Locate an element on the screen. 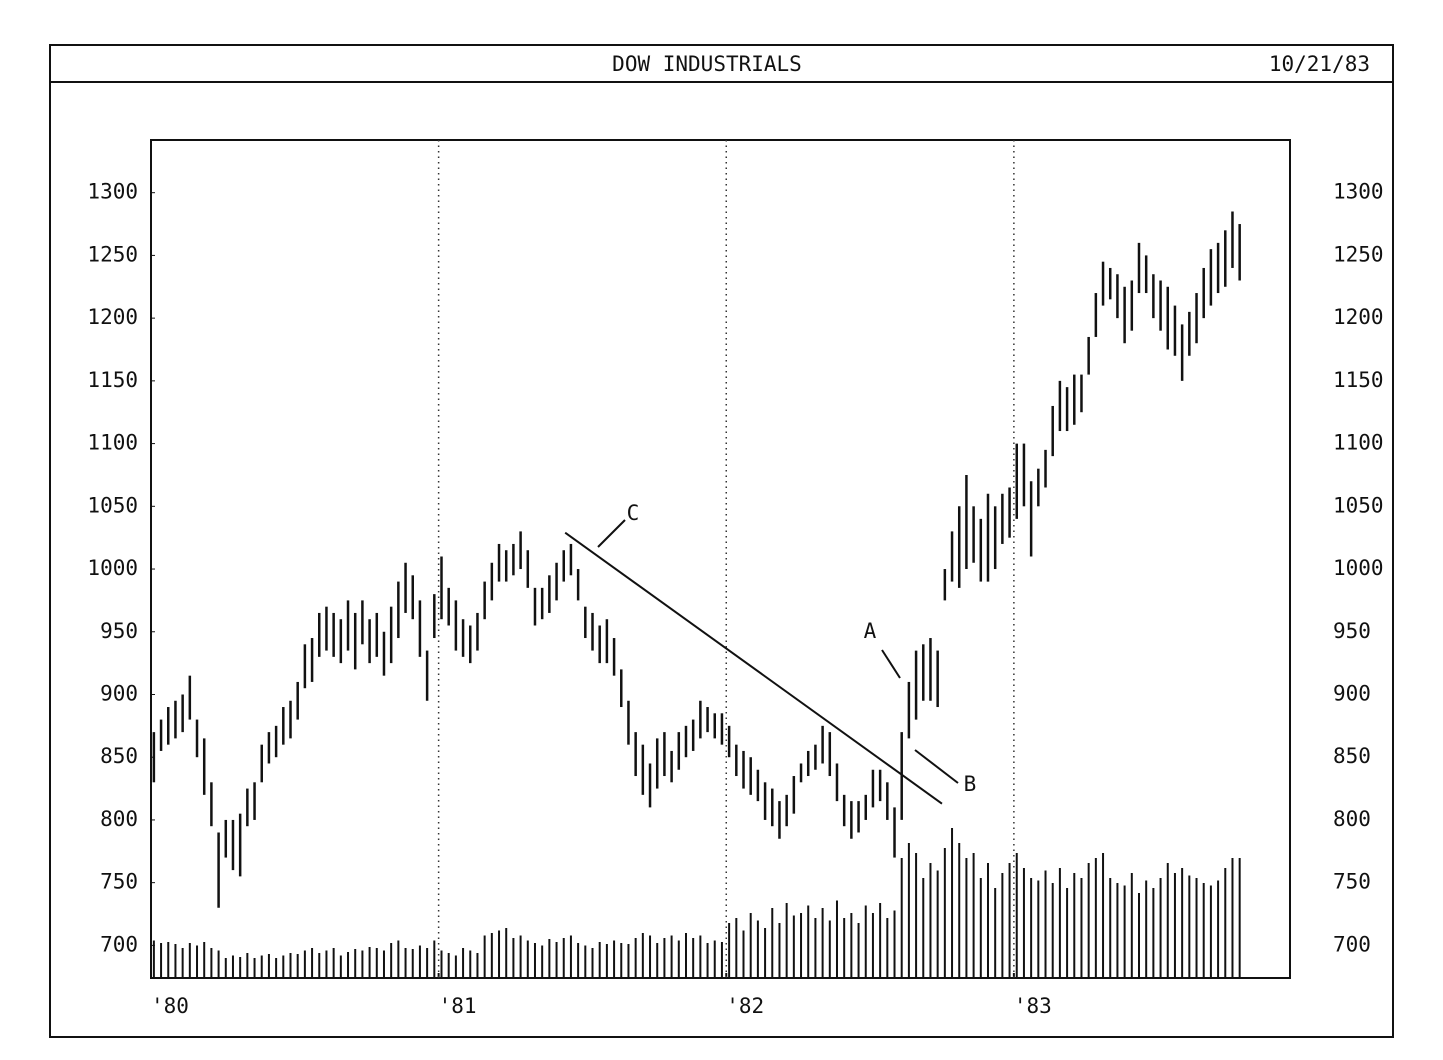 Image resolution: width=1443 pixels, height=1060 pixels. y-tick-label: 750 is located at coordinates (119, 882).